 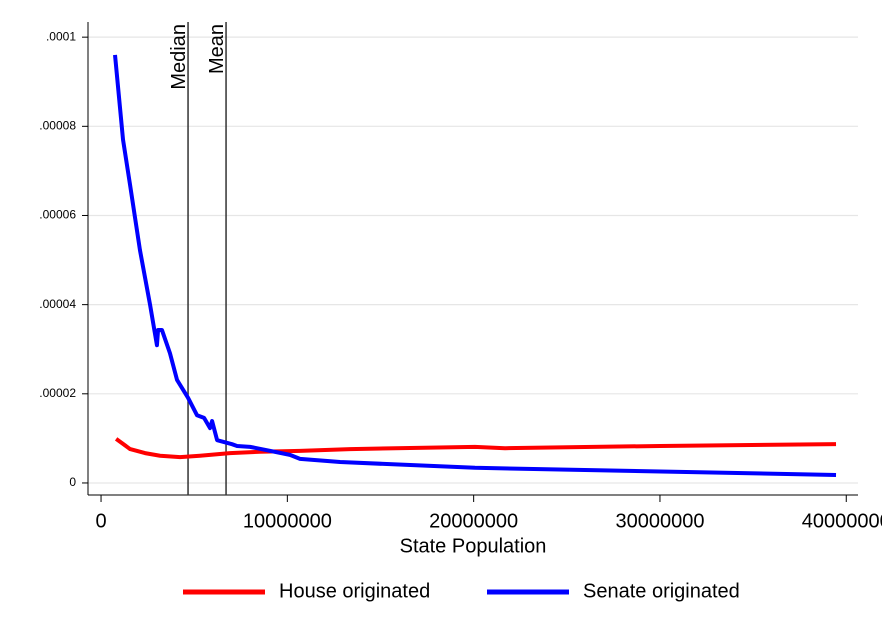 I want to click on reference-label: Mean, so click(x=217, y=49).